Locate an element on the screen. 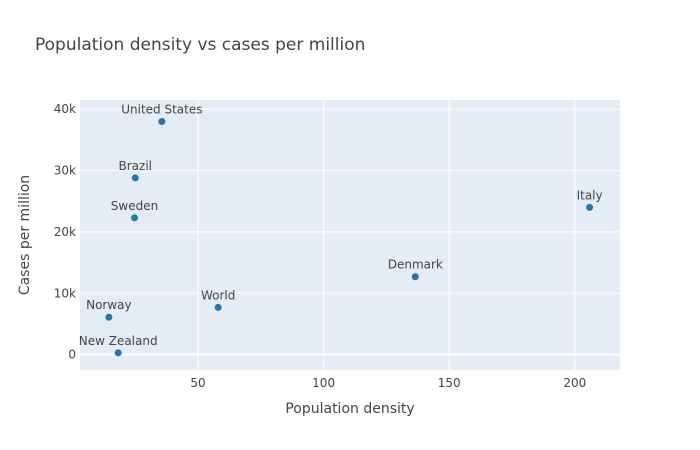 This screenshot has height=450, width=700. data-point-group: New Zealand is located at coordinates (118, 345).